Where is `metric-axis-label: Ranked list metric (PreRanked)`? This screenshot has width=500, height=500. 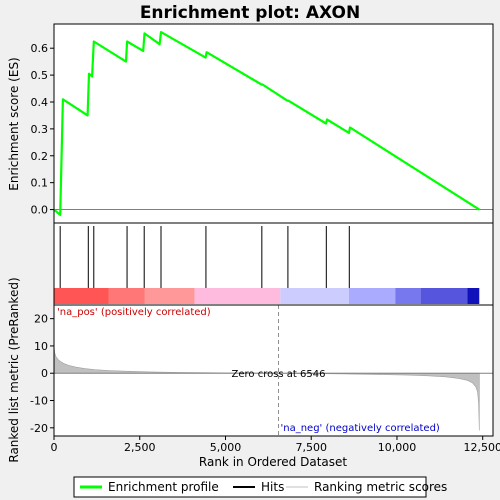 metric-axis-label: Ranked list metric (PreRanked) is located at coordinates (14, 369).